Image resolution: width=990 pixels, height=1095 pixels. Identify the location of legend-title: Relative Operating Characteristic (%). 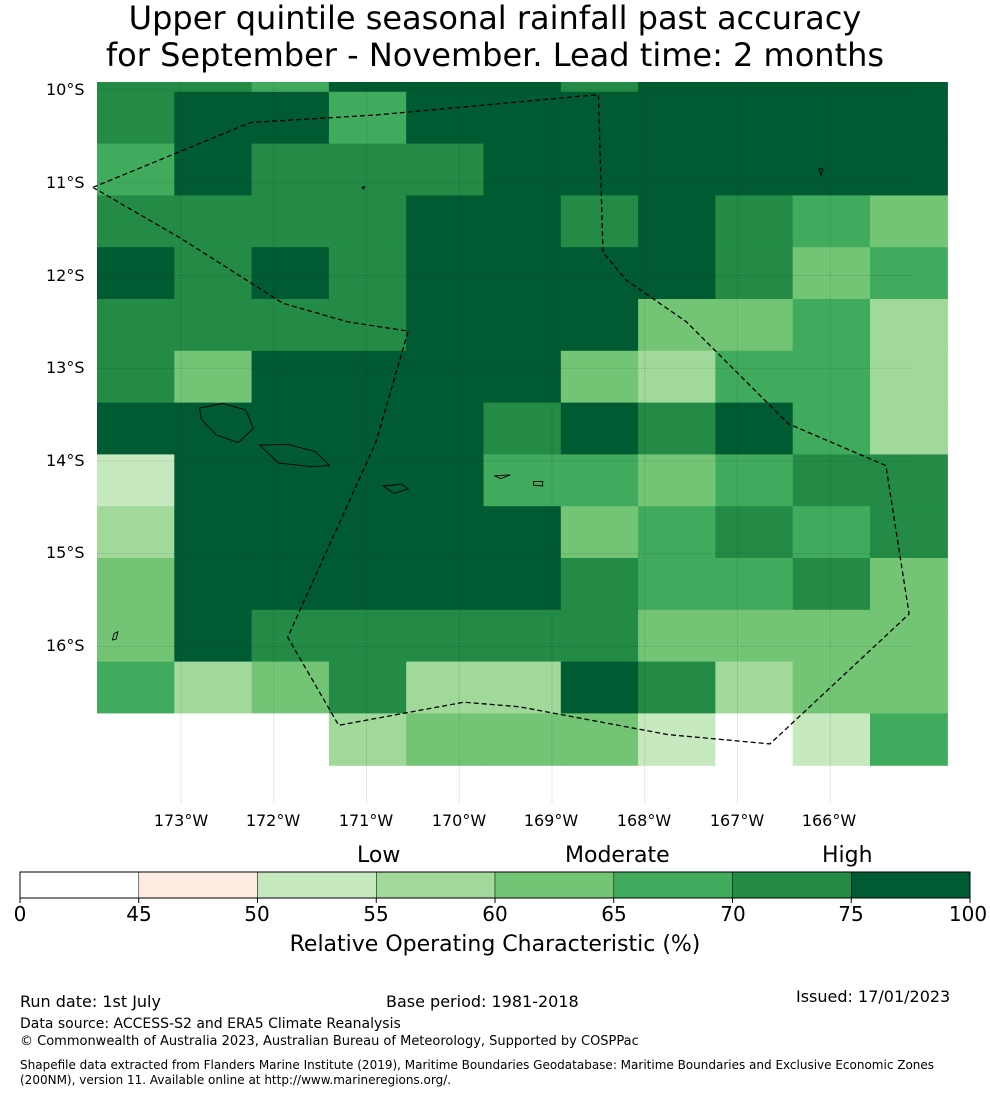
(495, 944).